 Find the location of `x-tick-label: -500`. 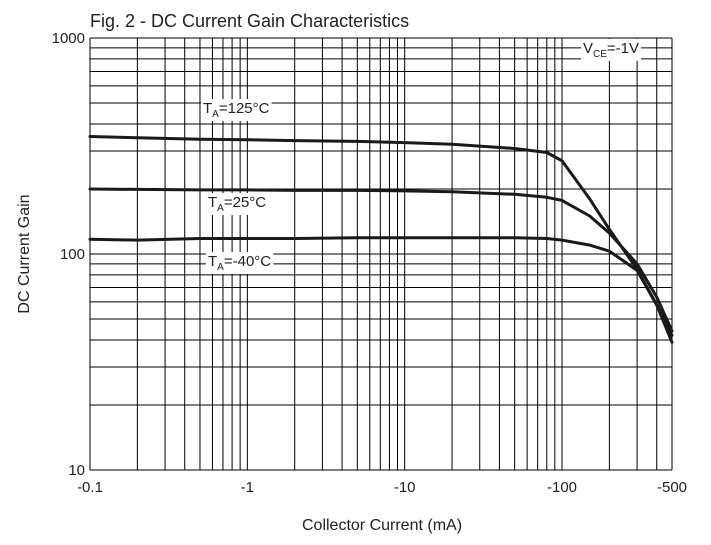

x-tick-label: -500 is located at coordinates (672, 487).